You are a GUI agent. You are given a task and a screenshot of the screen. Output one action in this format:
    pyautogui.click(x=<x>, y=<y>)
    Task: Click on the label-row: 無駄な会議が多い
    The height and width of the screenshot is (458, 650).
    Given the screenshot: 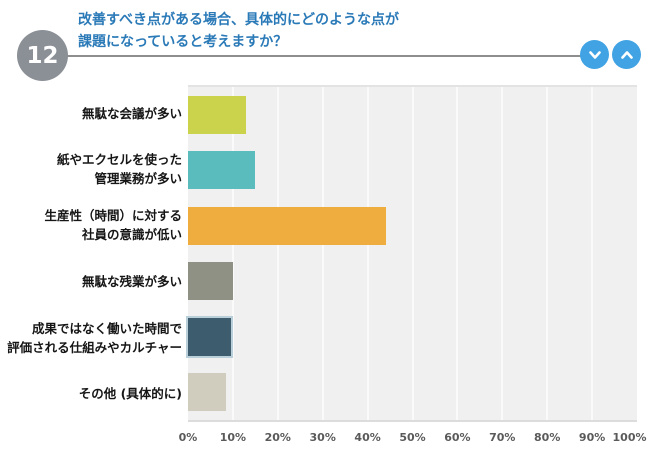 What is the action you would take?
    pyautogui.click(x=91, y=113)
    